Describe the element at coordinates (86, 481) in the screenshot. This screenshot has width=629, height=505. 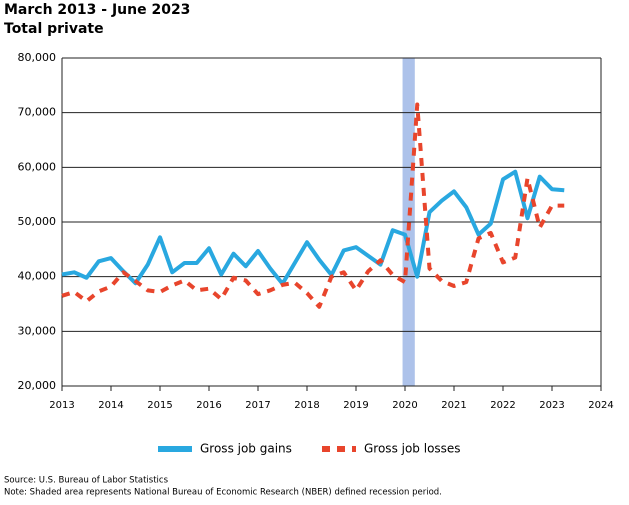
I see `source-note: Source: U.S. Bureau of Labor Statistics` at that location.